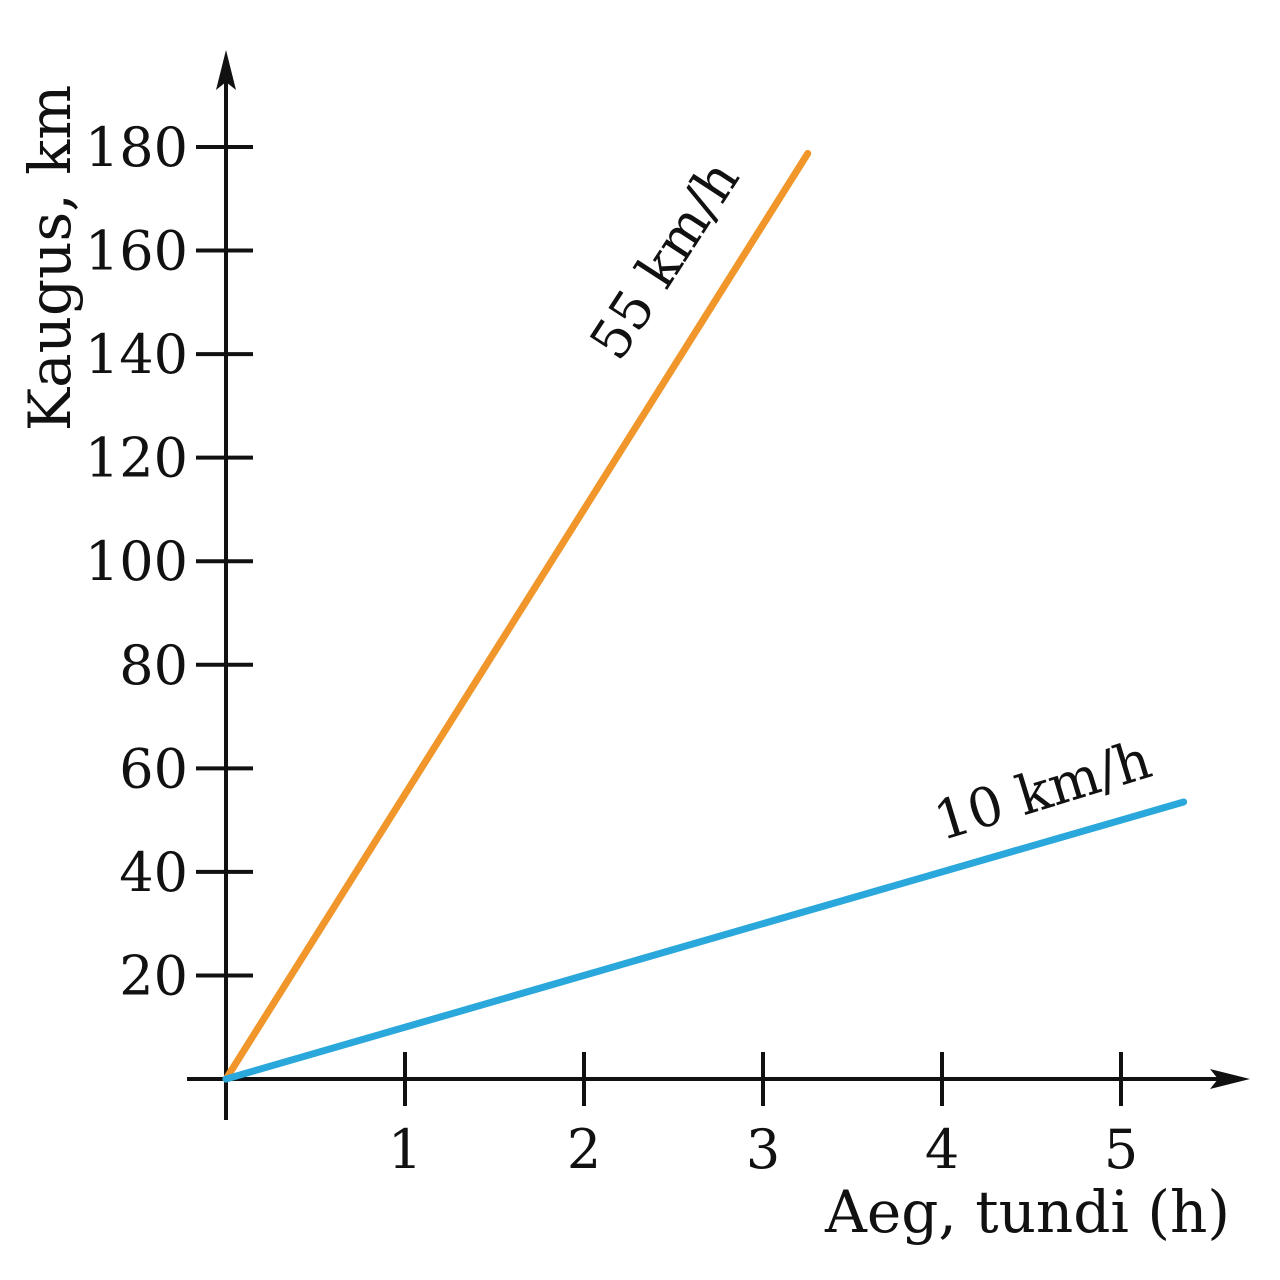 This screenshot has width=1280, height=1280. I want to click on y-tick-label: 20, so click(153, 975).